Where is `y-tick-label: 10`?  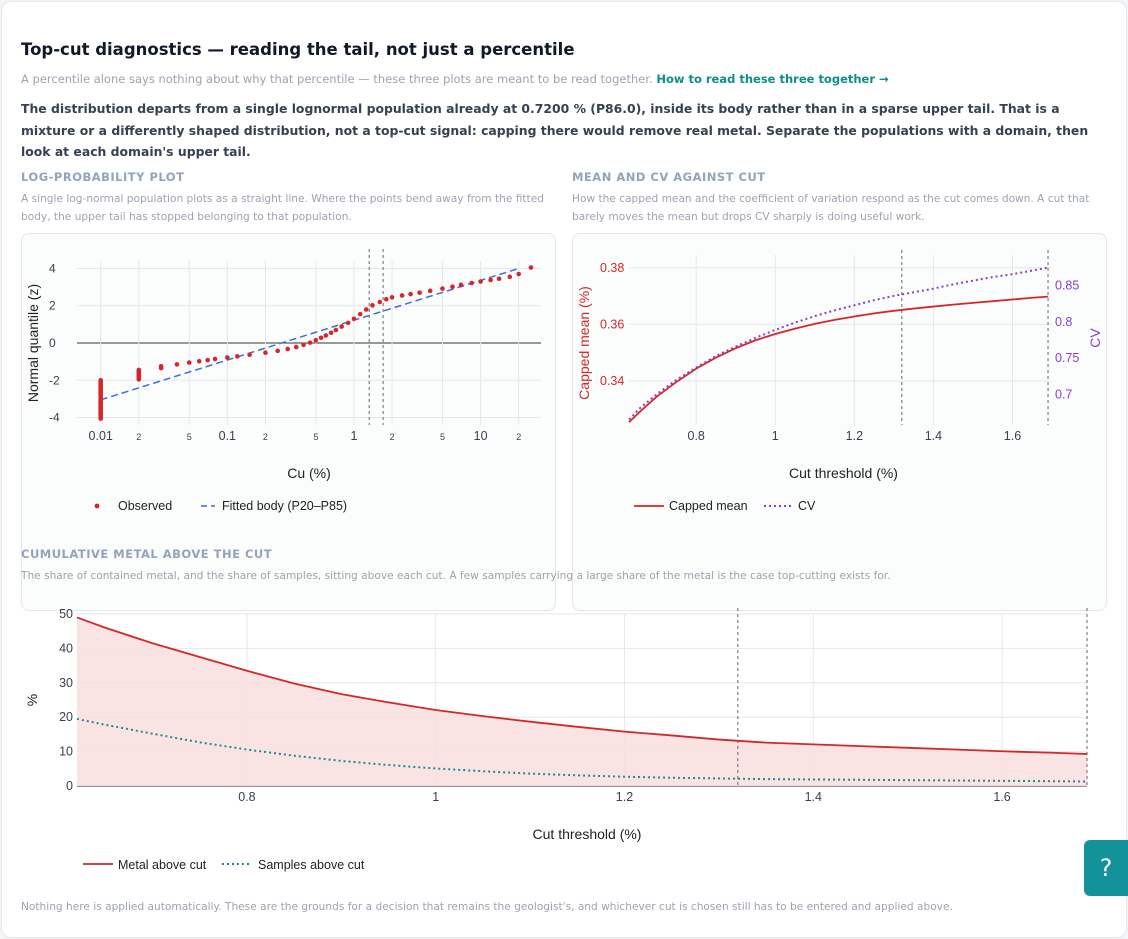 y-tick-label: 10 is located at coordinates (66, 752).